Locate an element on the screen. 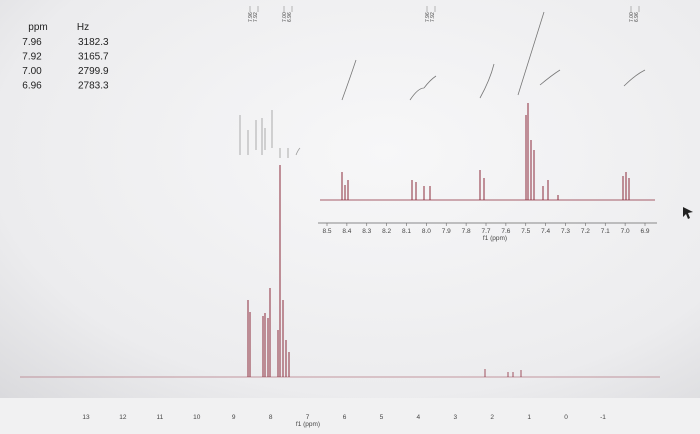 The width and height of the screenshot is (700, 434). main-axis-label: f1 (ppm) is located at coordinates (308, 424).